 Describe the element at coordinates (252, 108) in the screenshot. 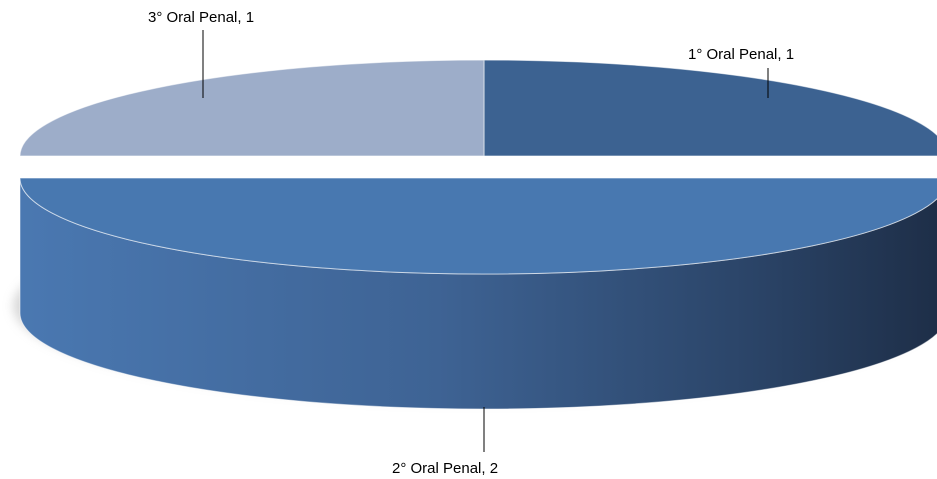

I see `pie-slice-3-oral-penal` at that location.